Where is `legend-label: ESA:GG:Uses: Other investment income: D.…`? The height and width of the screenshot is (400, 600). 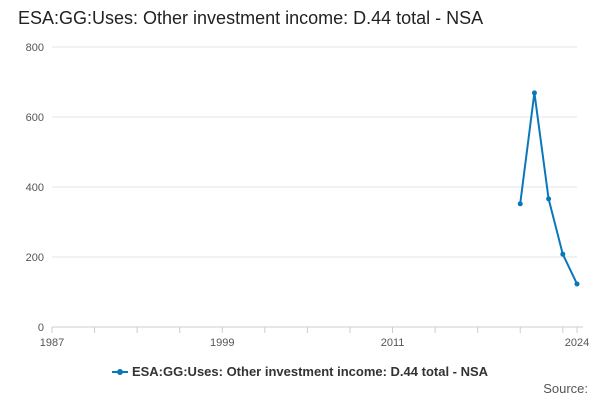 legend-label: ESA:GG:Uses: Other investment income: D.… is located at coordinates (310, 371).